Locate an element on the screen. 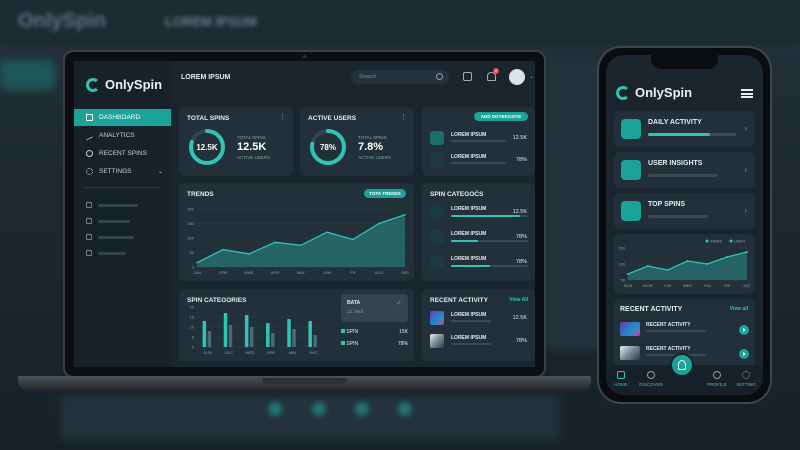 Image resolution: width=800 pixels, height=450 pixels. x-tick-label: APR is located at coordinates (275, 272).